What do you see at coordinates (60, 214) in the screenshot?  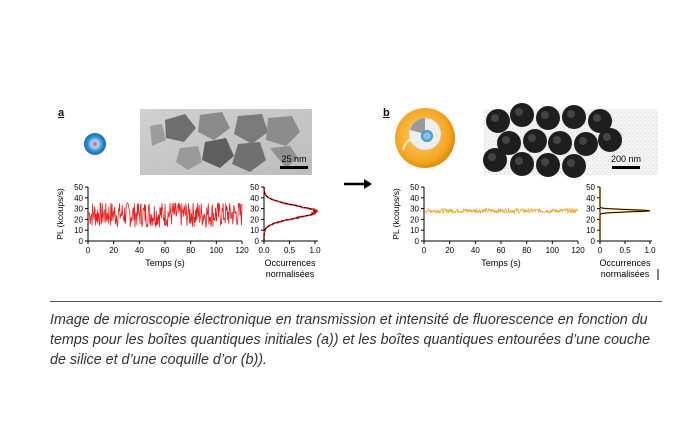 I see `plot-a-ylabel: PL (kcoups/s)` at bounding box center [60, 214].